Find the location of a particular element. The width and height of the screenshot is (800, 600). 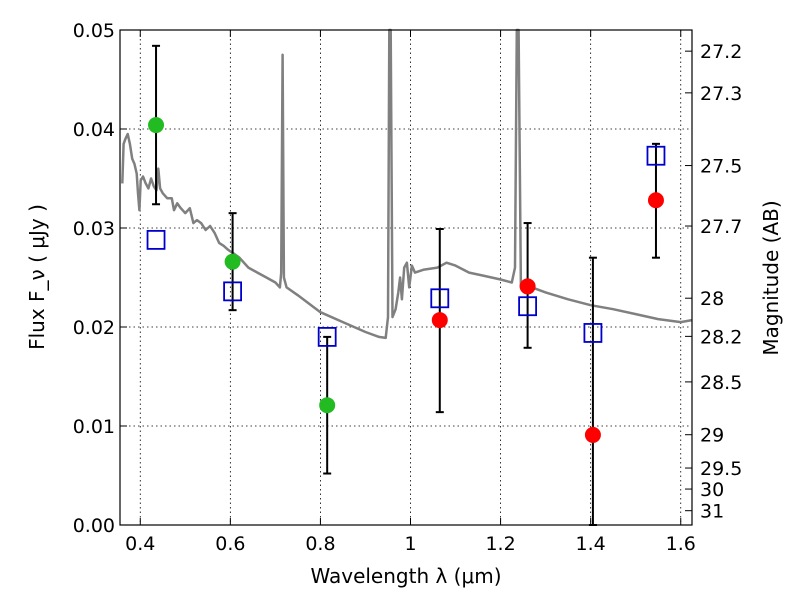

x-tick-labels: 0.4 0.6 0.8 1 1.2 1.4 1.6 is located at coordinates (410, 544).